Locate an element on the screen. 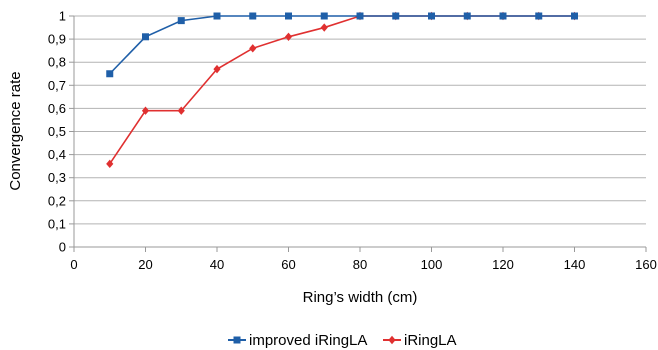  y-tick-label: 0,4 is located at coordinates (57, 154).